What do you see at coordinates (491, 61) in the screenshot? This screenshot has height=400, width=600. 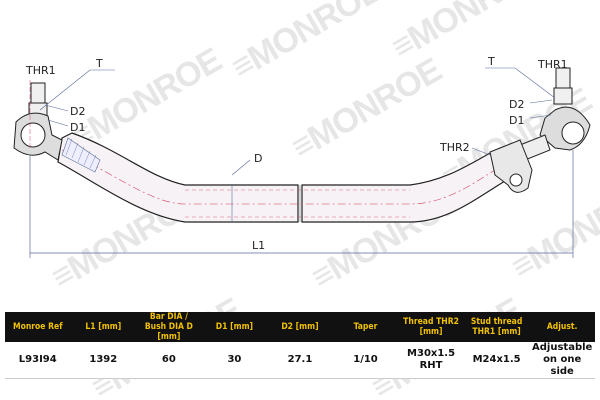 I see `t-right-label: T` at bounding box center [491, 61].